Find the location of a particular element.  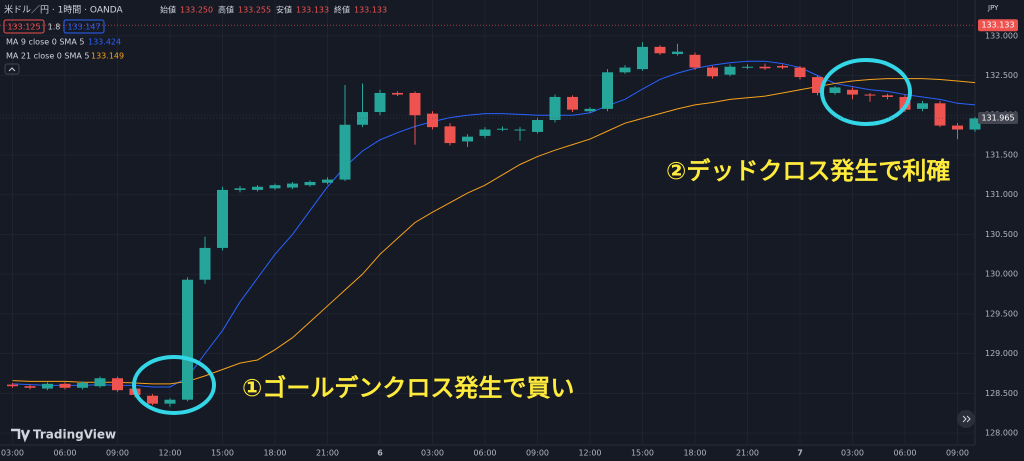

x-tick-label: 6 is located at coordinates (380, 453).